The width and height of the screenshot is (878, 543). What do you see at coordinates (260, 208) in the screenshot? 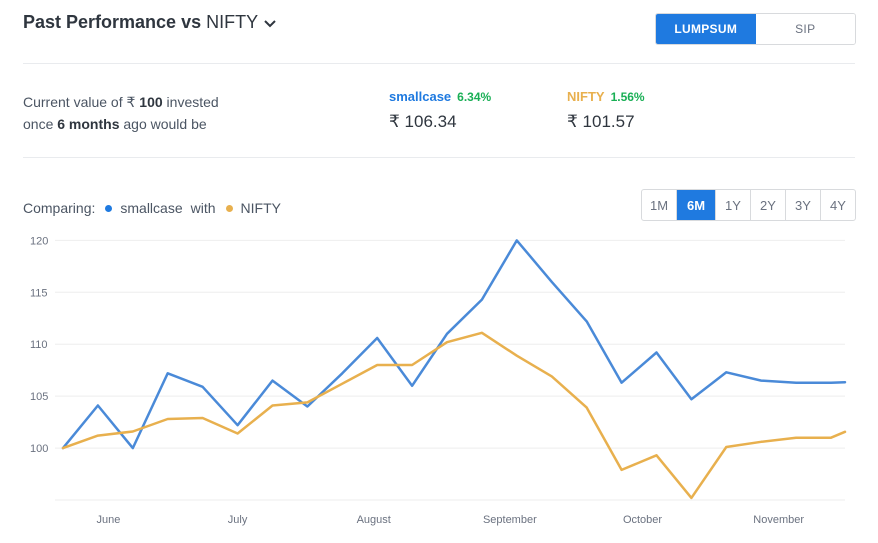
I see `legend-nifty: NIFTY` at bounding box center [260, 208].